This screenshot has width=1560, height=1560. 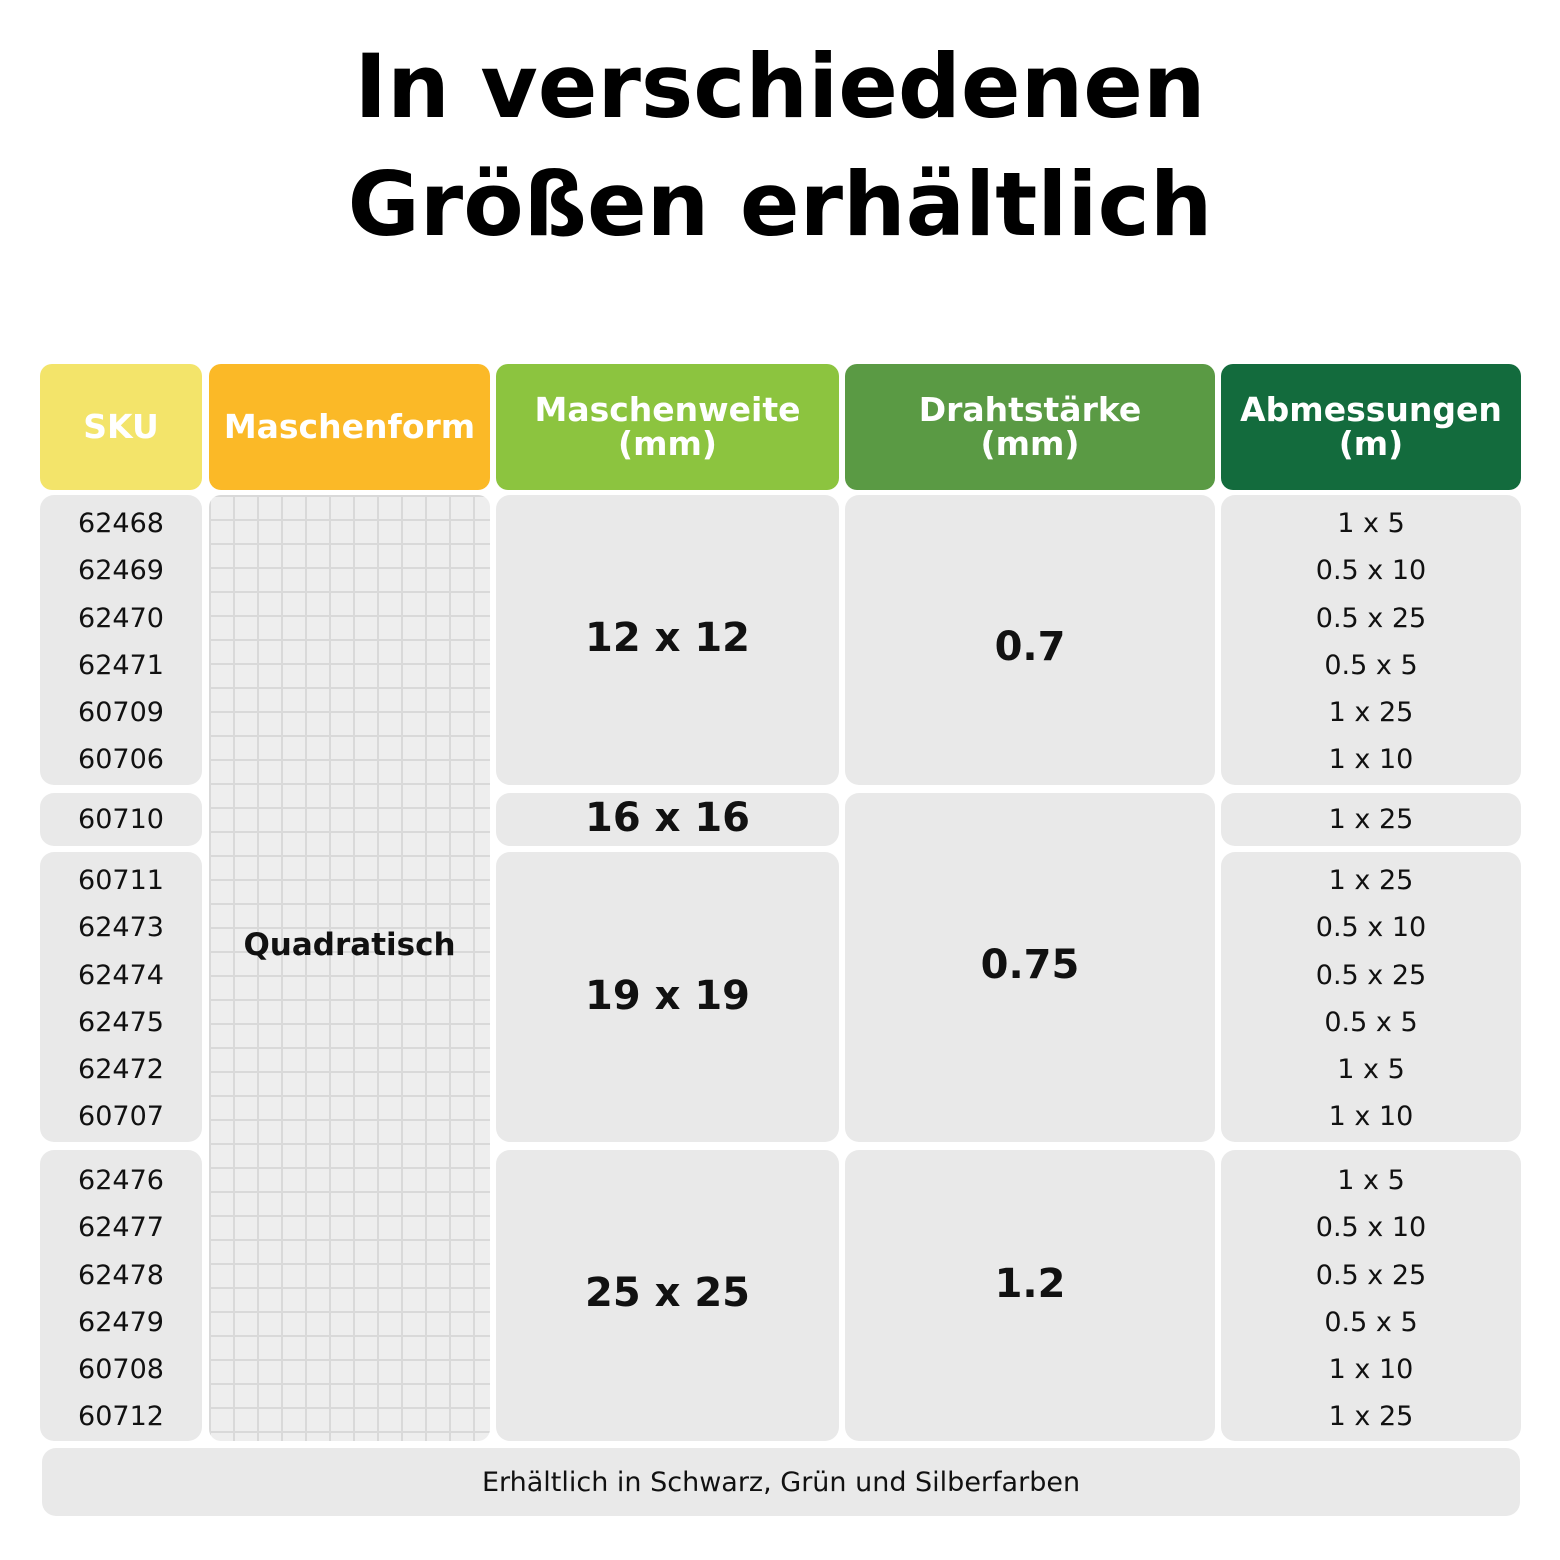 I want to click on drahtstaerke-value: 1.2, so click(x=1030, y=1284).